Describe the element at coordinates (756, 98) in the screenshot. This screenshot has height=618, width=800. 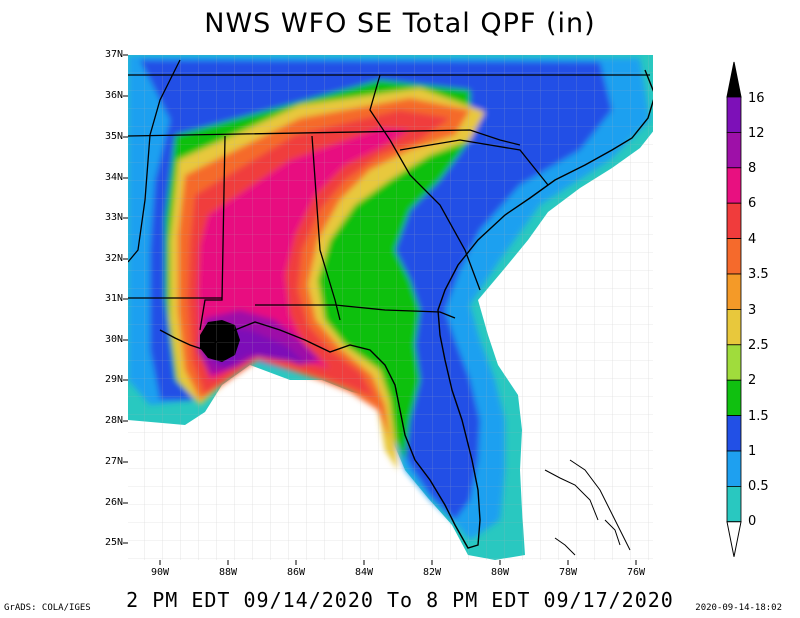
I see `colorbar-label-16: 16` at that location.